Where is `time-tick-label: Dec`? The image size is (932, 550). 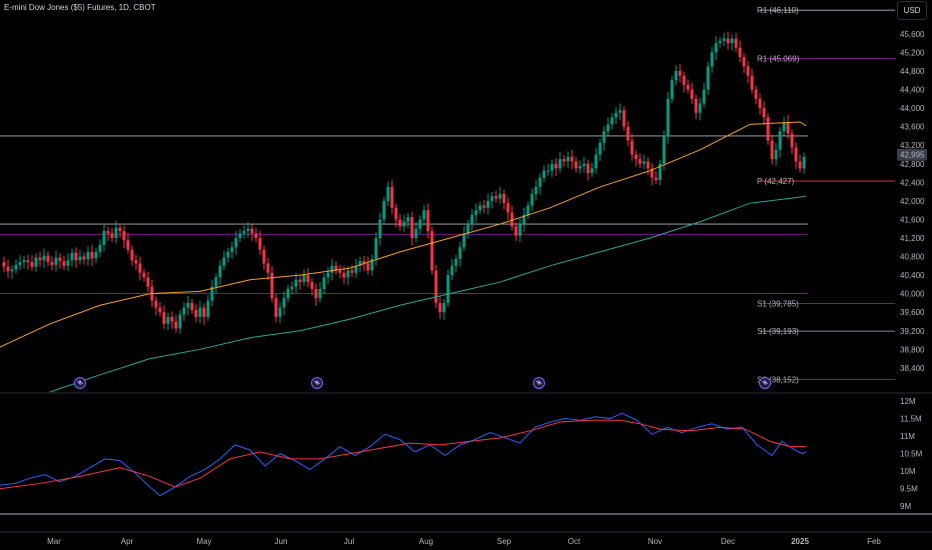 time-tick-label: Dec is located at coordinates (728, 541).